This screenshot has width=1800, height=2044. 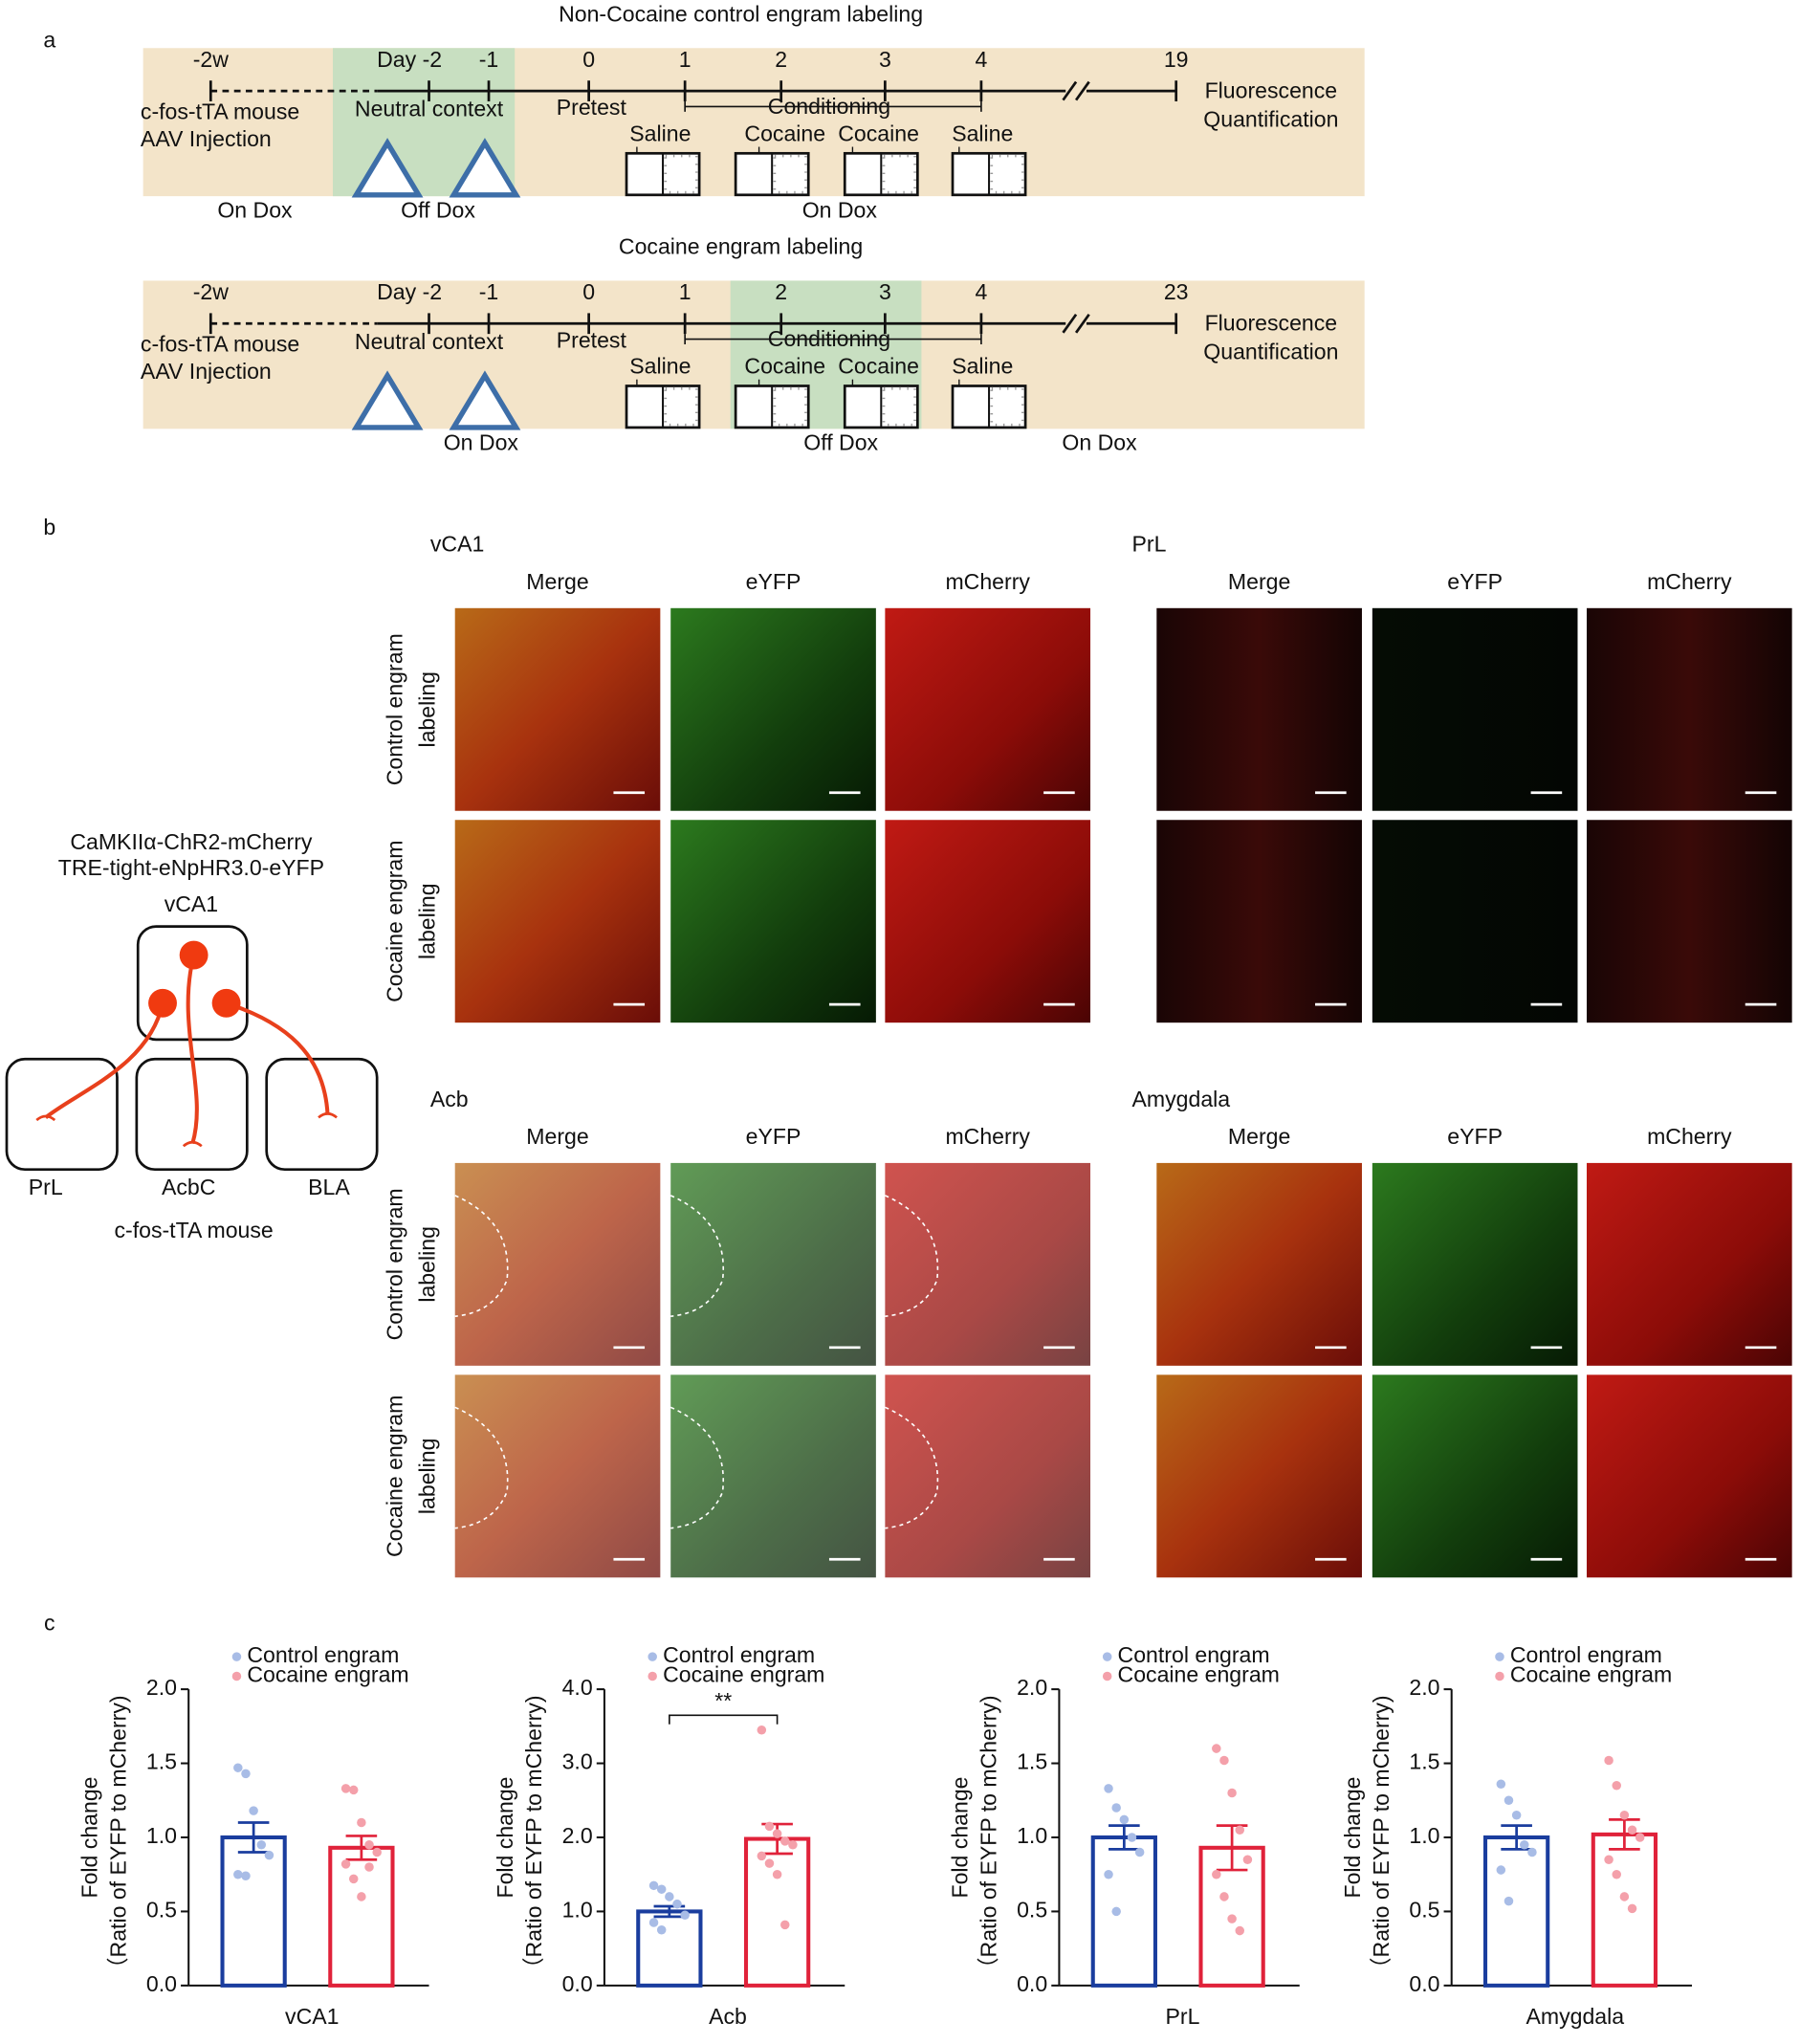 I want to click on label: vCA1, so click(x=312, y=2016).